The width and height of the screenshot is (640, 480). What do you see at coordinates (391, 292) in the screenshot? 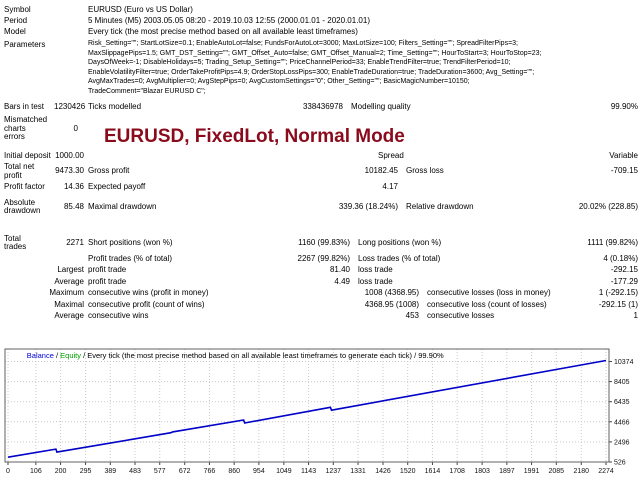
I see `consecutive-wins-value: 1008 (4368.95)` at bounding box center [391, 292].